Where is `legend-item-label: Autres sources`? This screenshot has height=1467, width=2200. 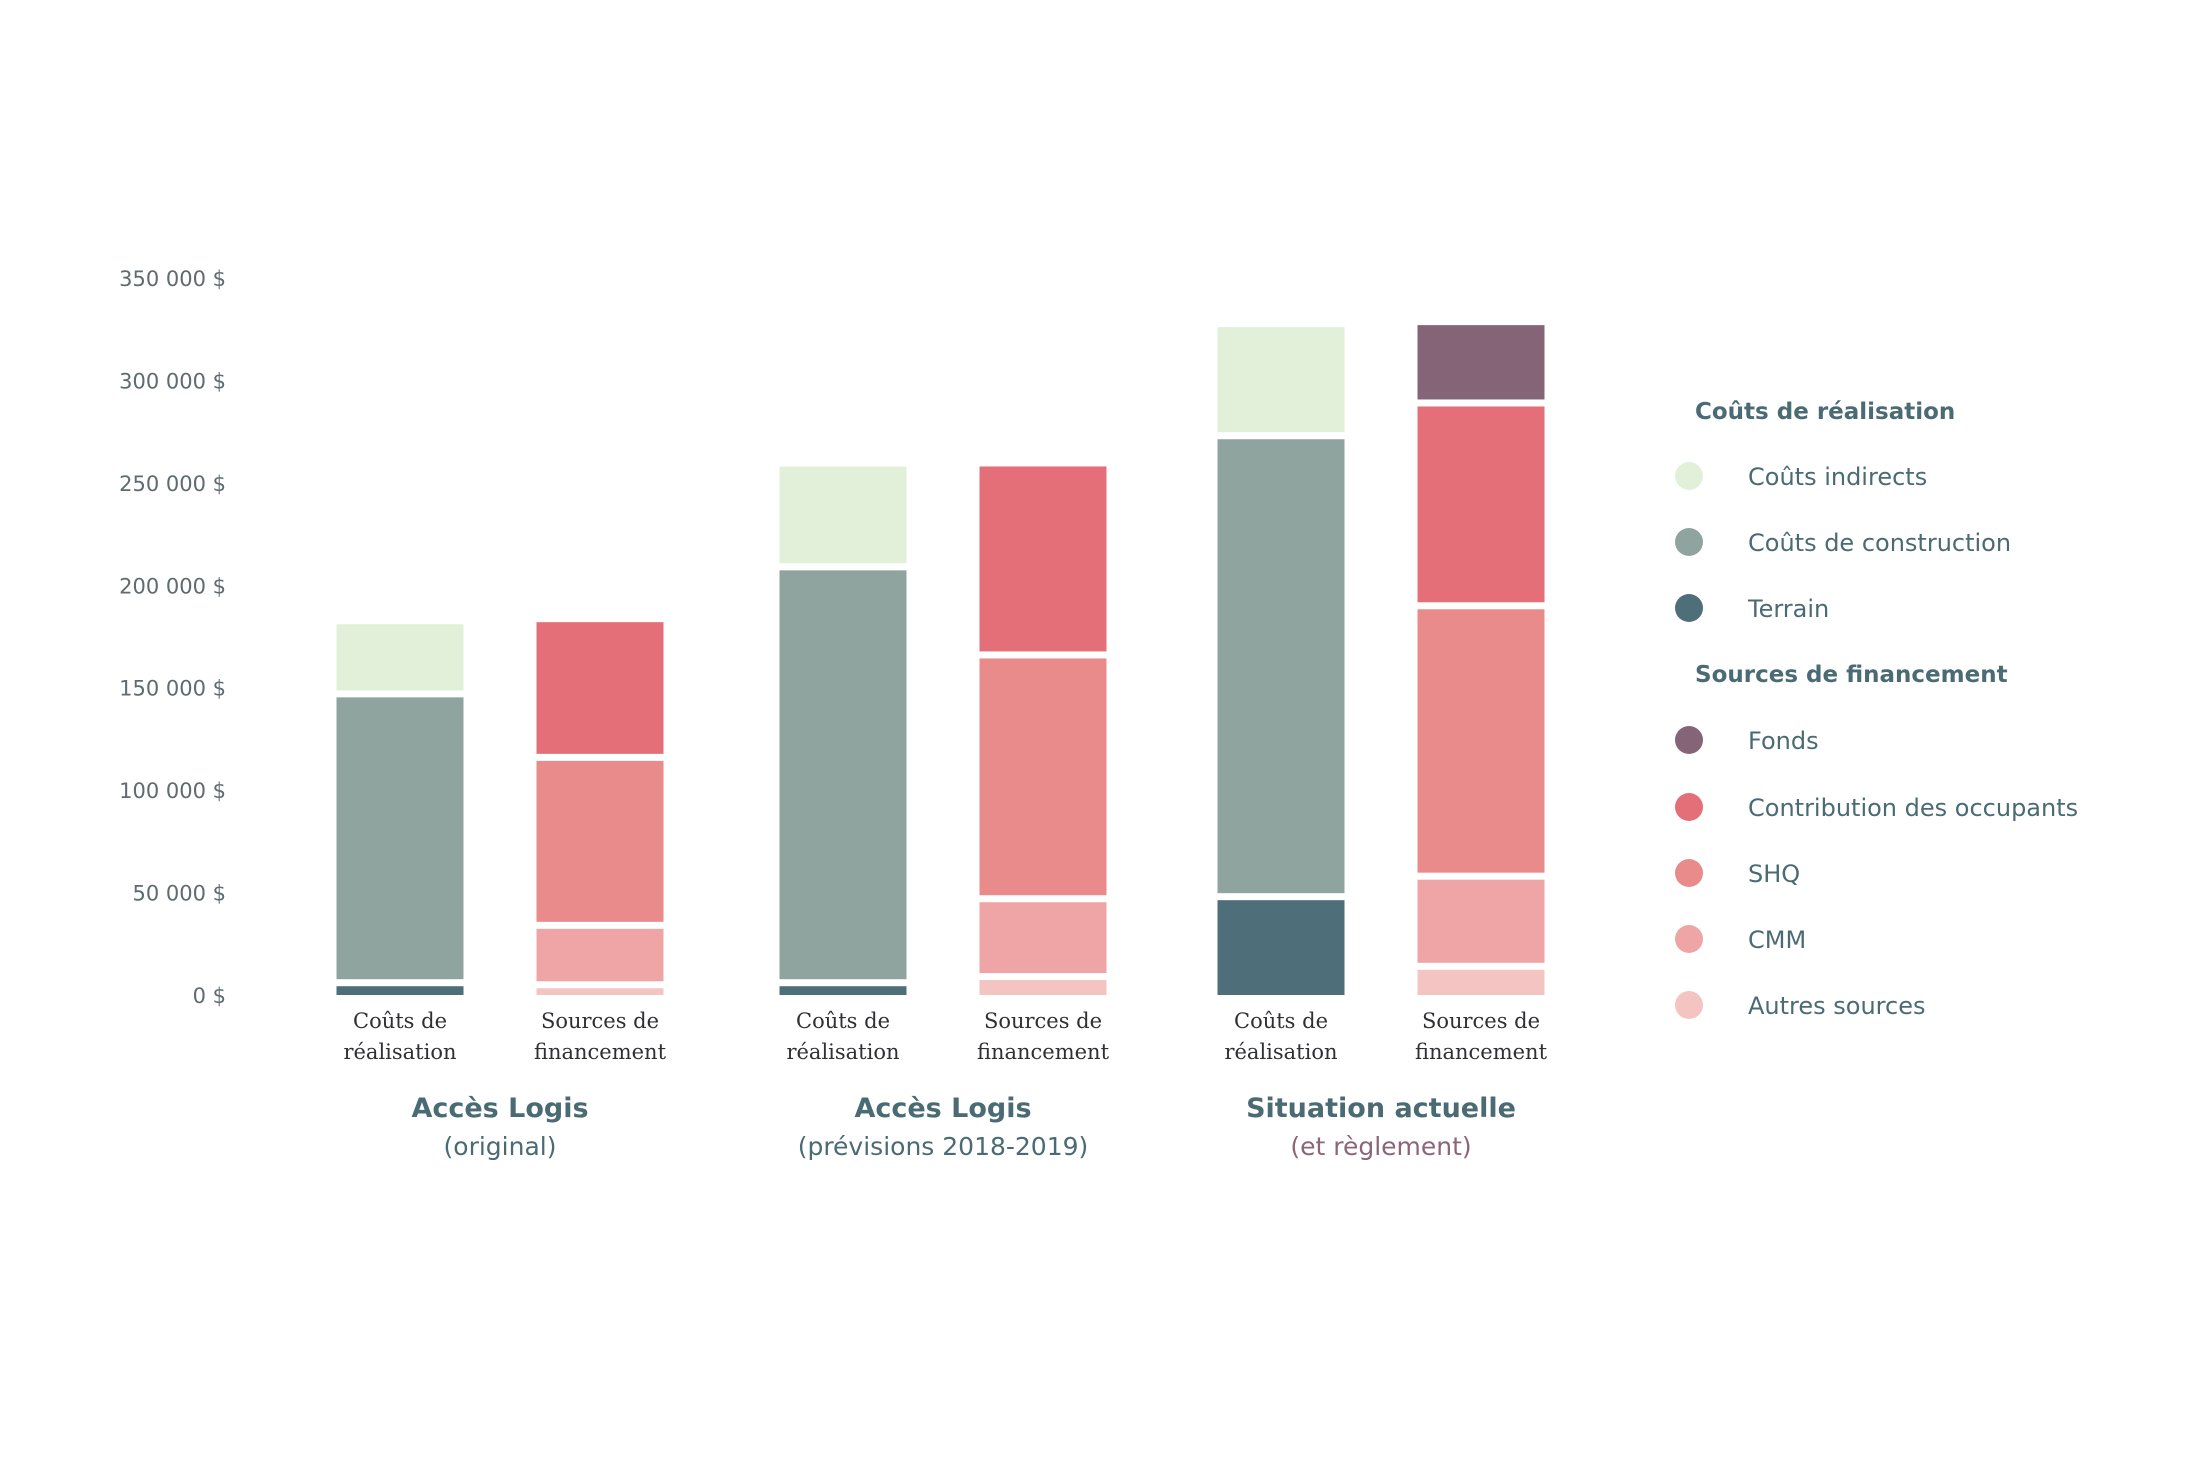 legend-item-label: Autres sources is located at coordinates (1836, 1006).